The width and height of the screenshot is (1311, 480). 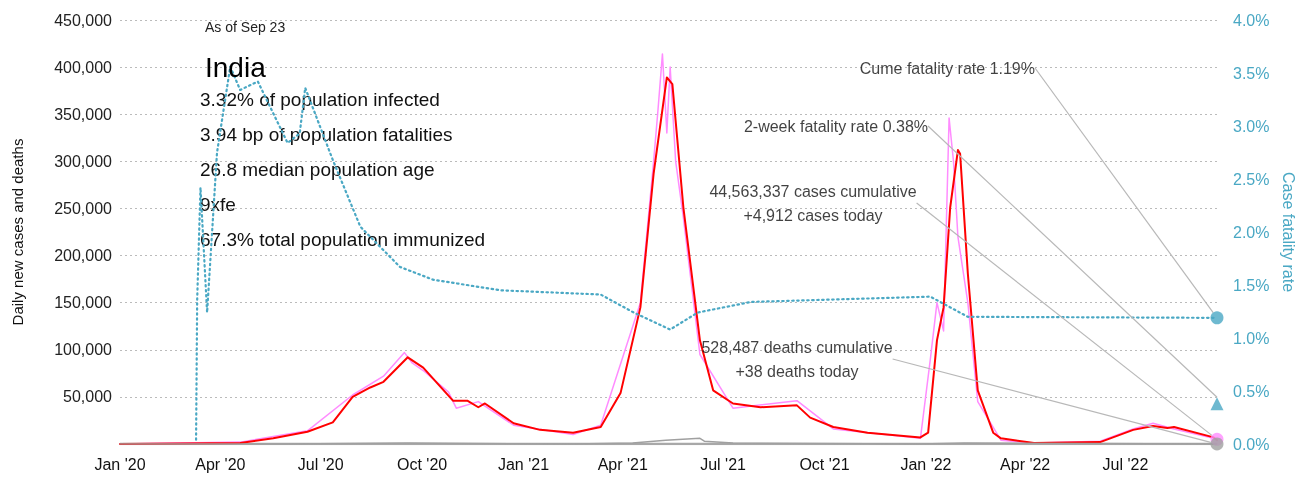 What do you see at coordinates (1251, 338) in the screenshot?
I see `y2-tick-label: 1.0%` at bounding box center [1251, 338].